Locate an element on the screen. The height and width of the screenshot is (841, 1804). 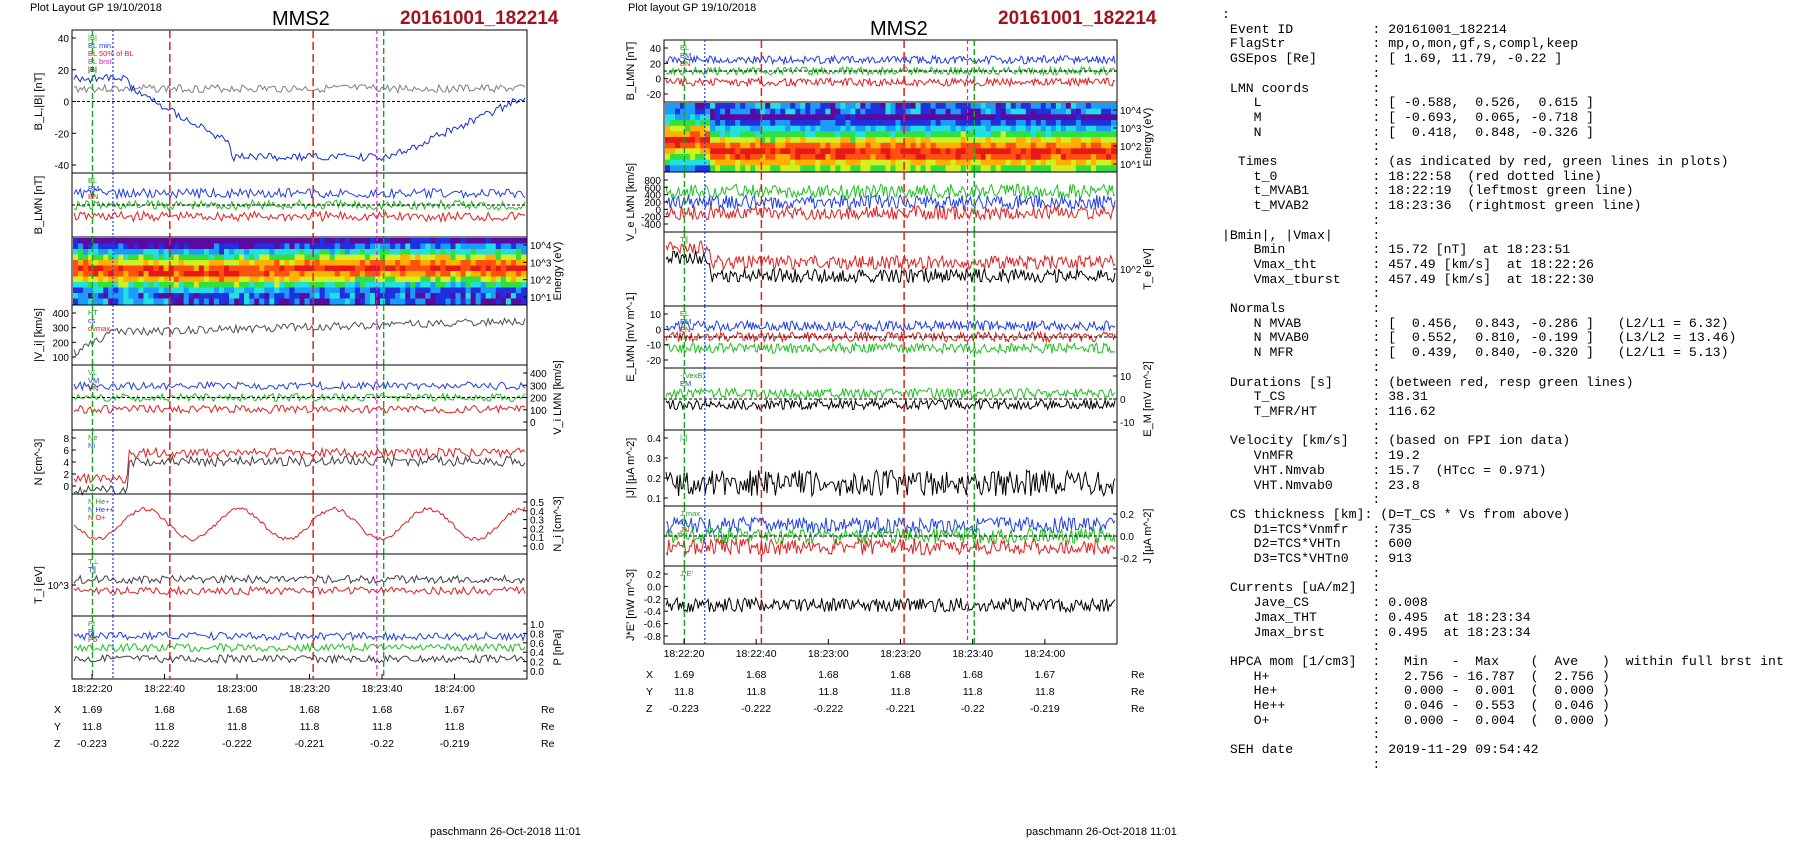
legend-entry: |J| is located at coordinates (684, 437).